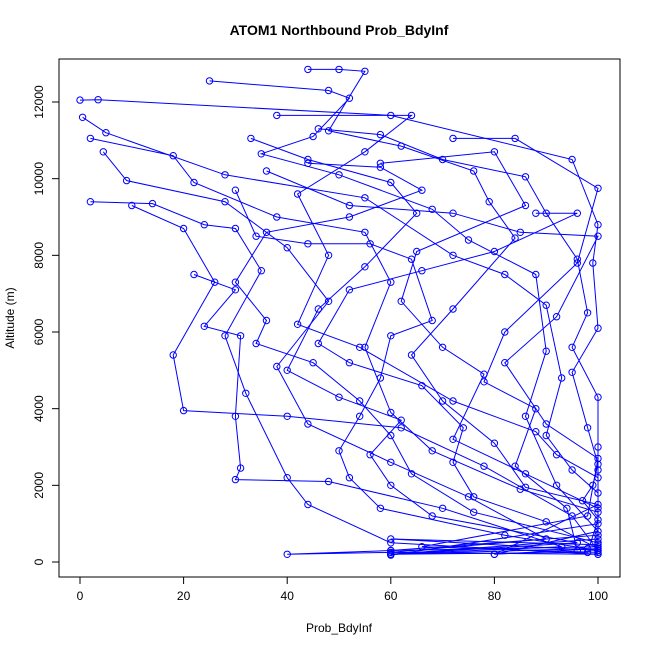 This screenshot has height=650, width=650. Describe the element at coordinates (342, 589) in the screenshot. I see `x-axis: 0 20 40 60 80 100` at that location.